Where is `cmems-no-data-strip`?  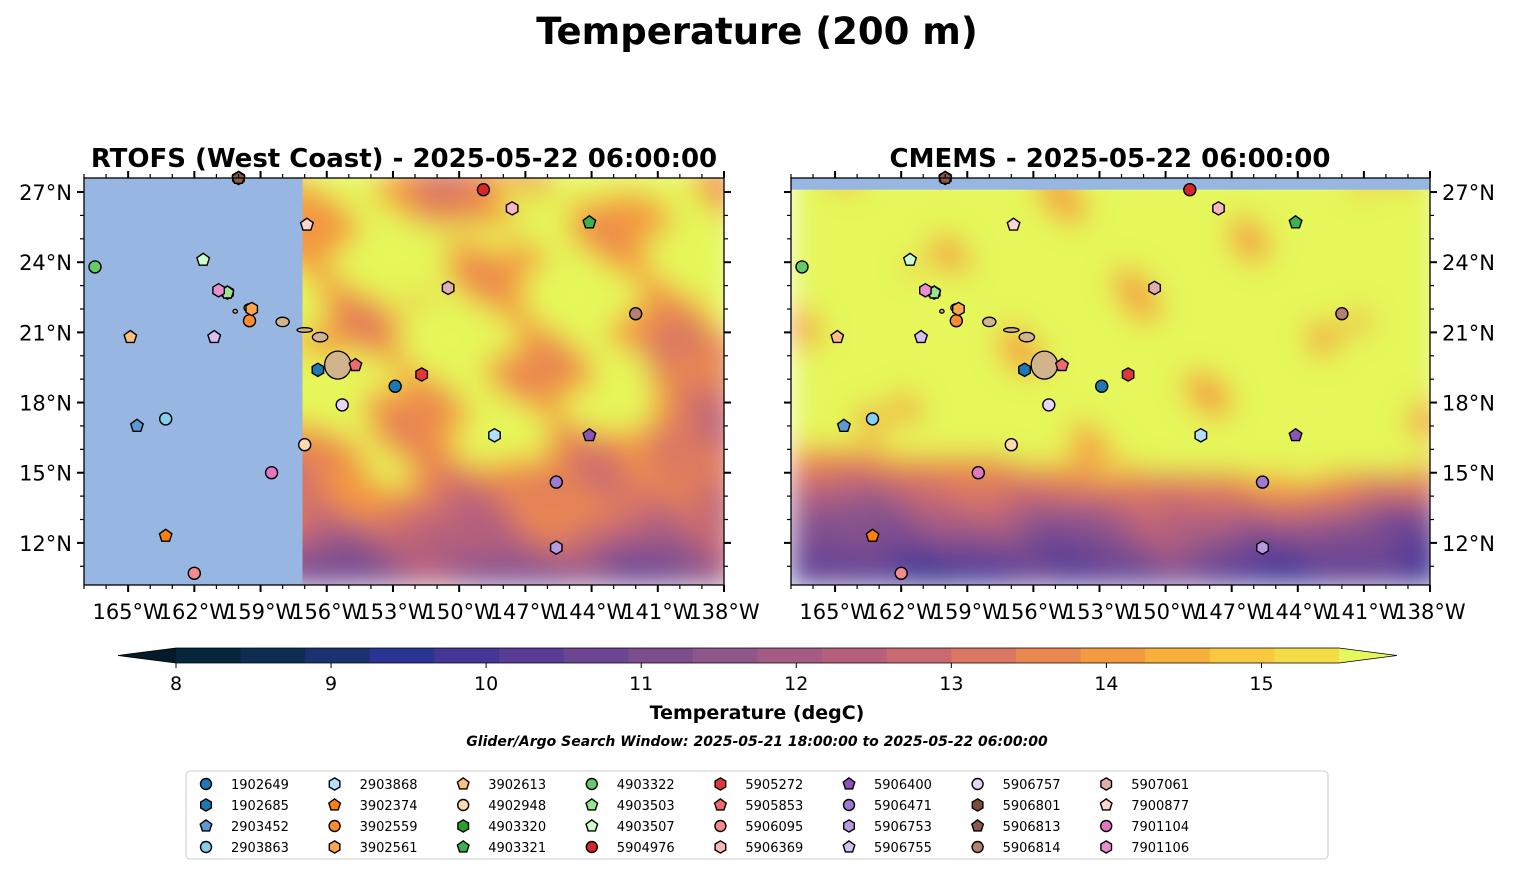
cmems-no-data-strip is located at coordinates (1110, 184).